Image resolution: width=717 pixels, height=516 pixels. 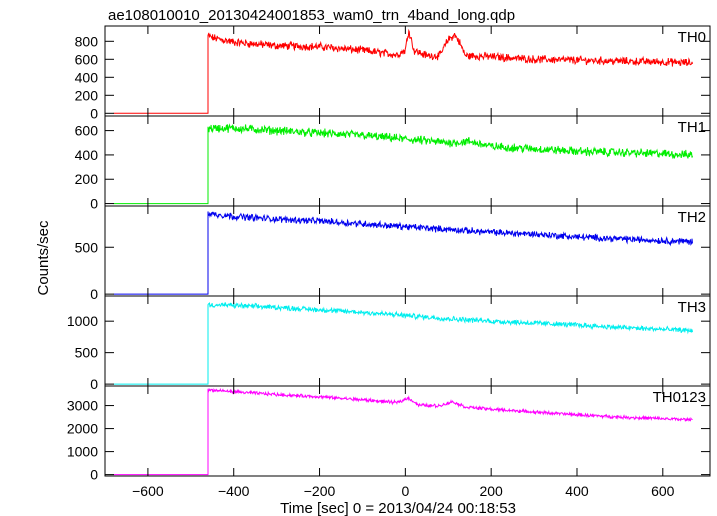 What do you see at coordinates (43, 258) in the screenshot?
I see `y-axis-label: Counts/sec` at bounding box center [43, 258].